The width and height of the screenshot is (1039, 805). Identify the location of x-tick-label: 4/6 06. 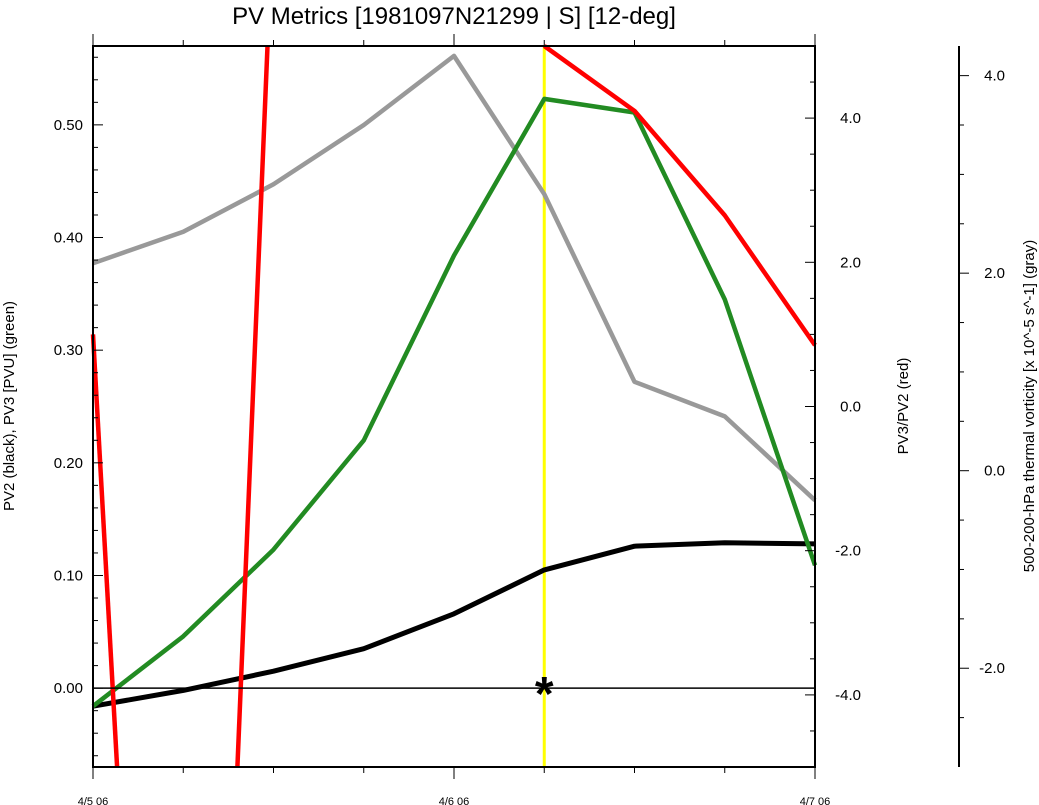
(454, 800).